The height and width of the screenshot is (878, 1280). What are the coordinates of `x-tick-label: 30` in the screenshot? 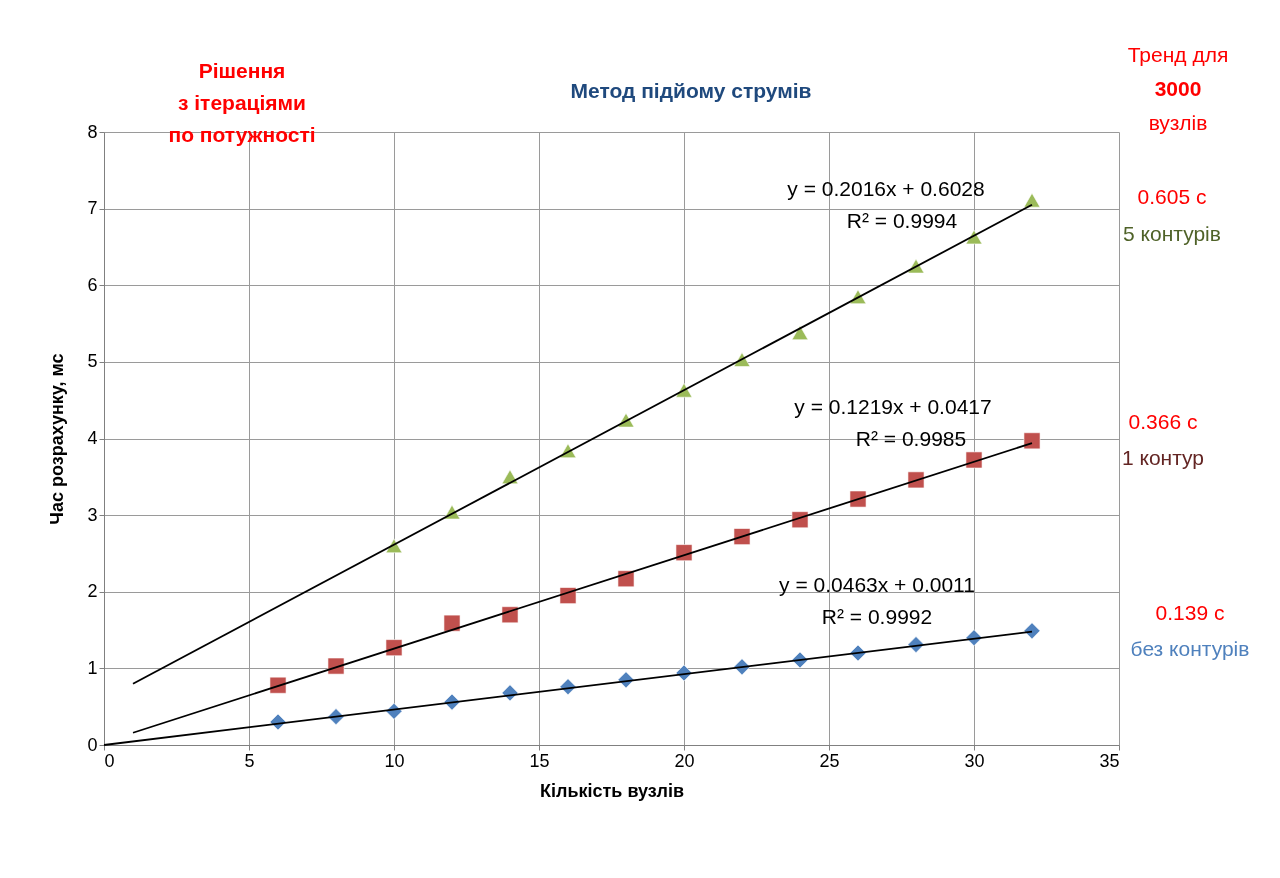 It's located at (974, 760).